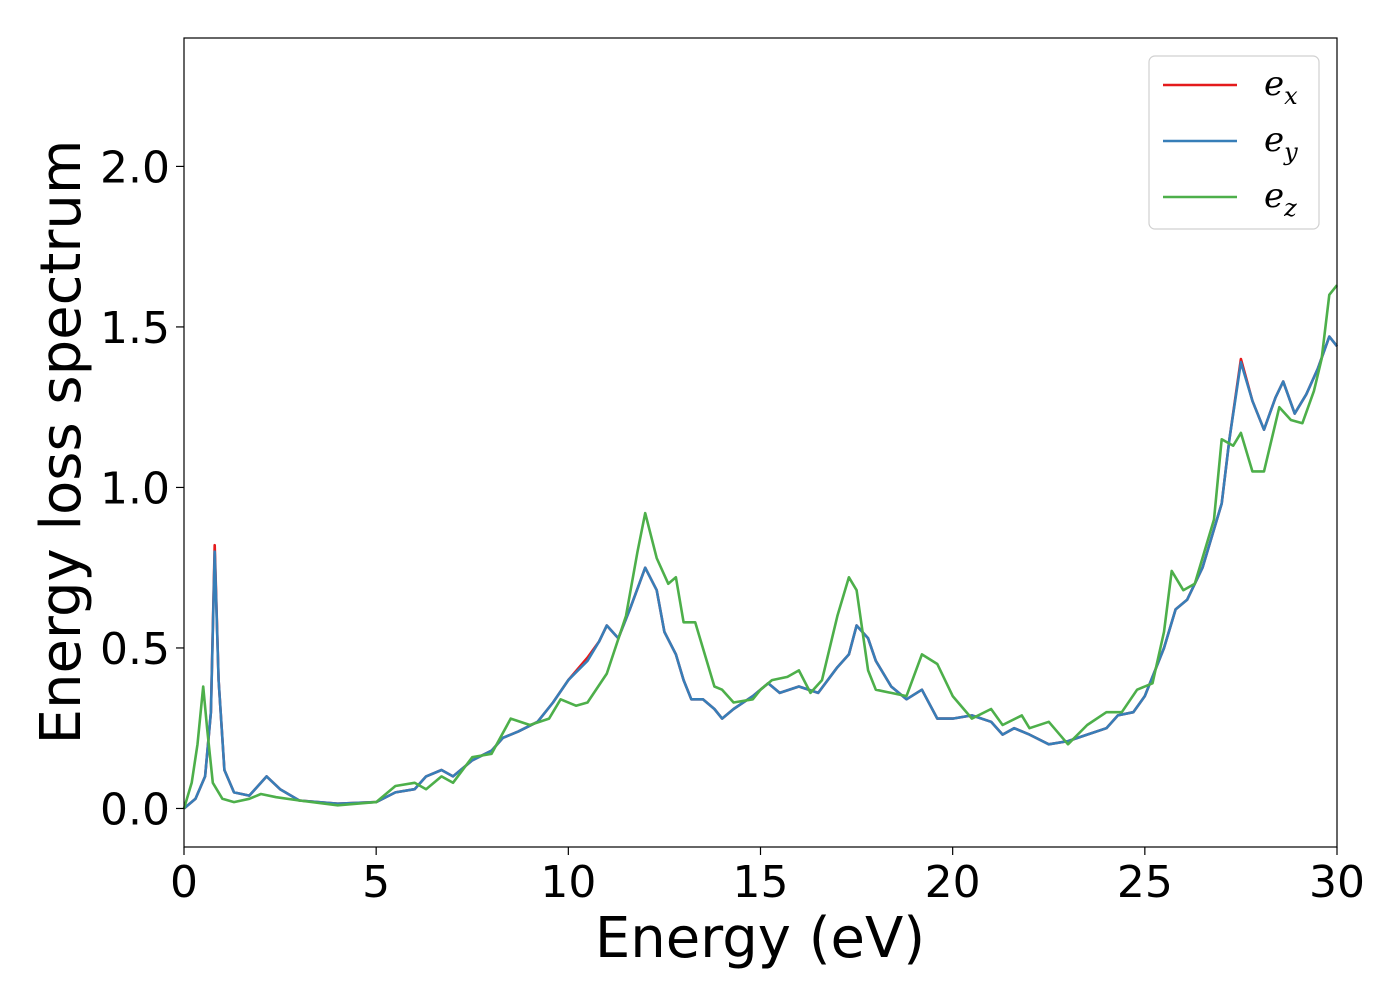  I want to click on x-tick-label: 0, so click(184, 882).